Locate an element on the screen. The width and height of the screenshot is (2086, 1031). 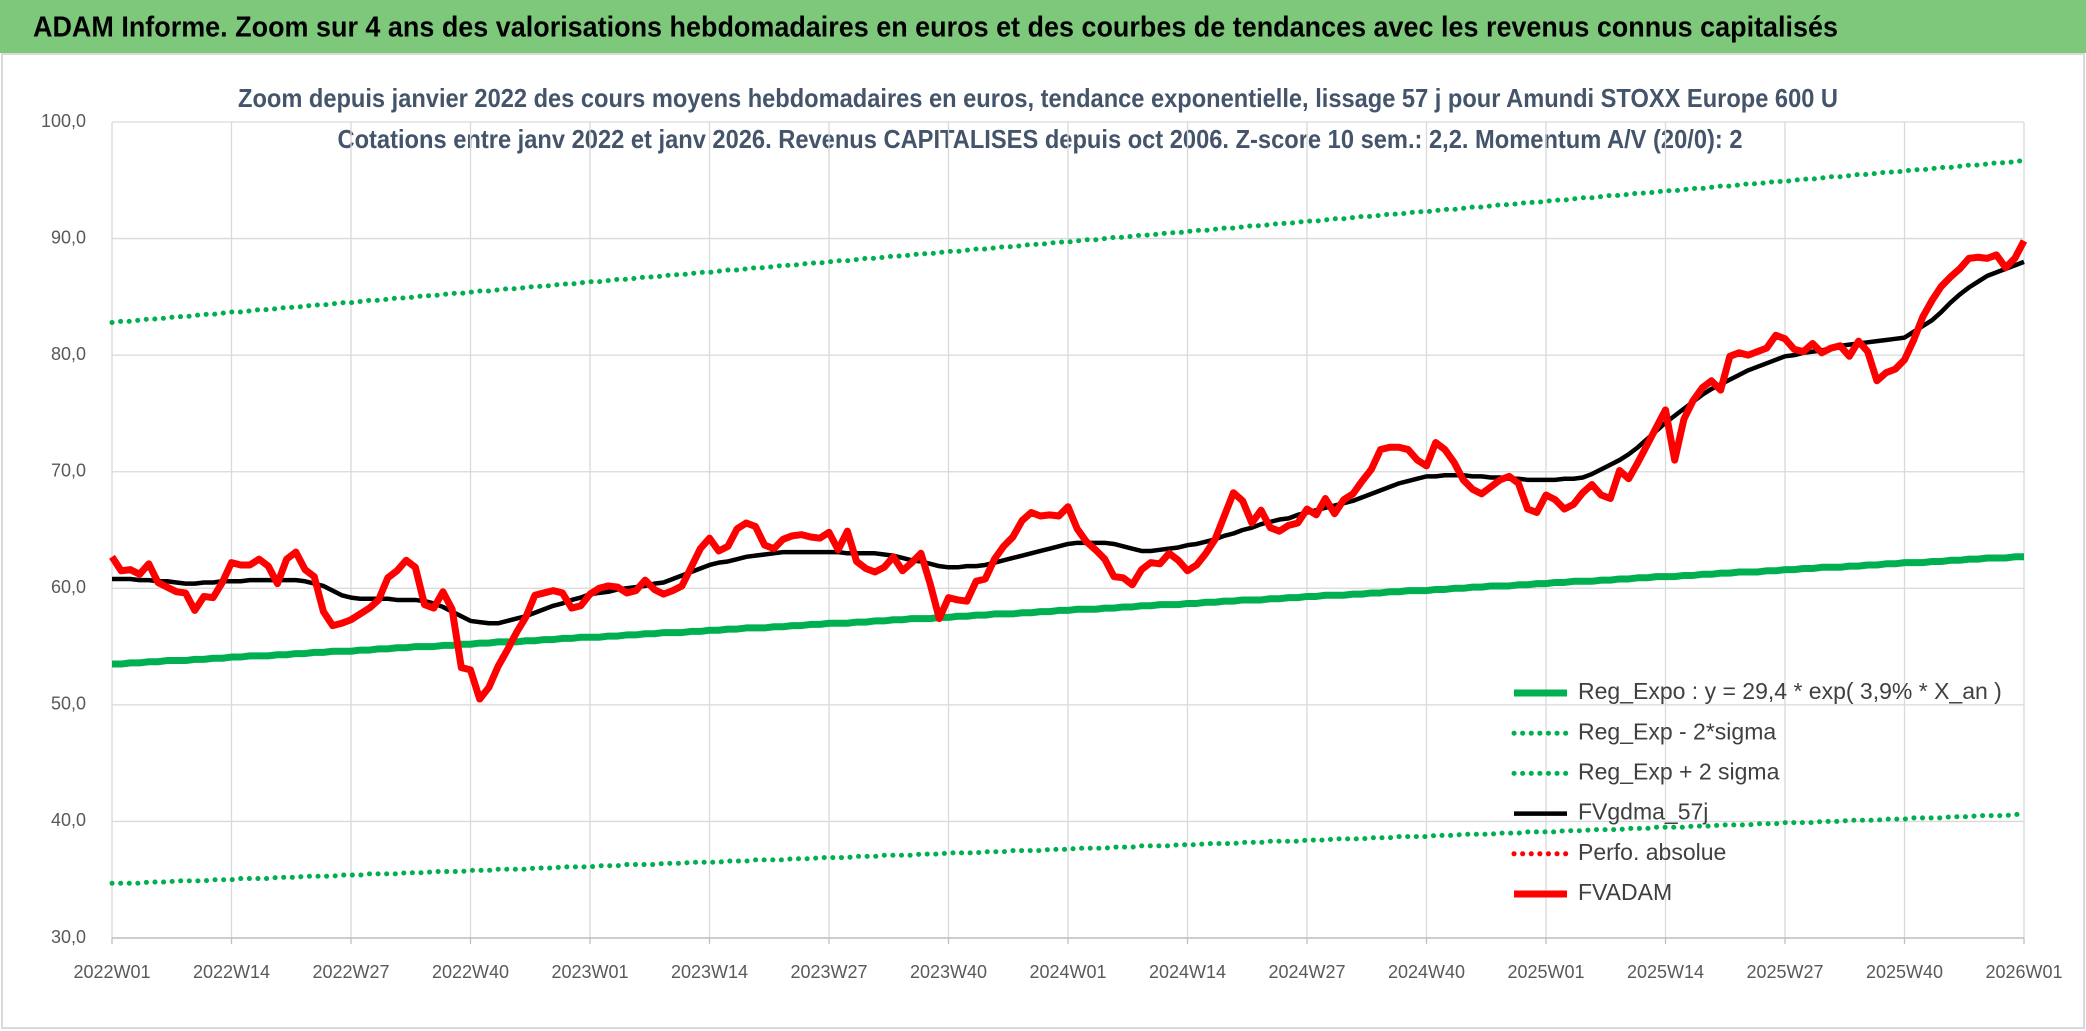
x-tick-label: 2022W27 is located at coordinates (350, 972).